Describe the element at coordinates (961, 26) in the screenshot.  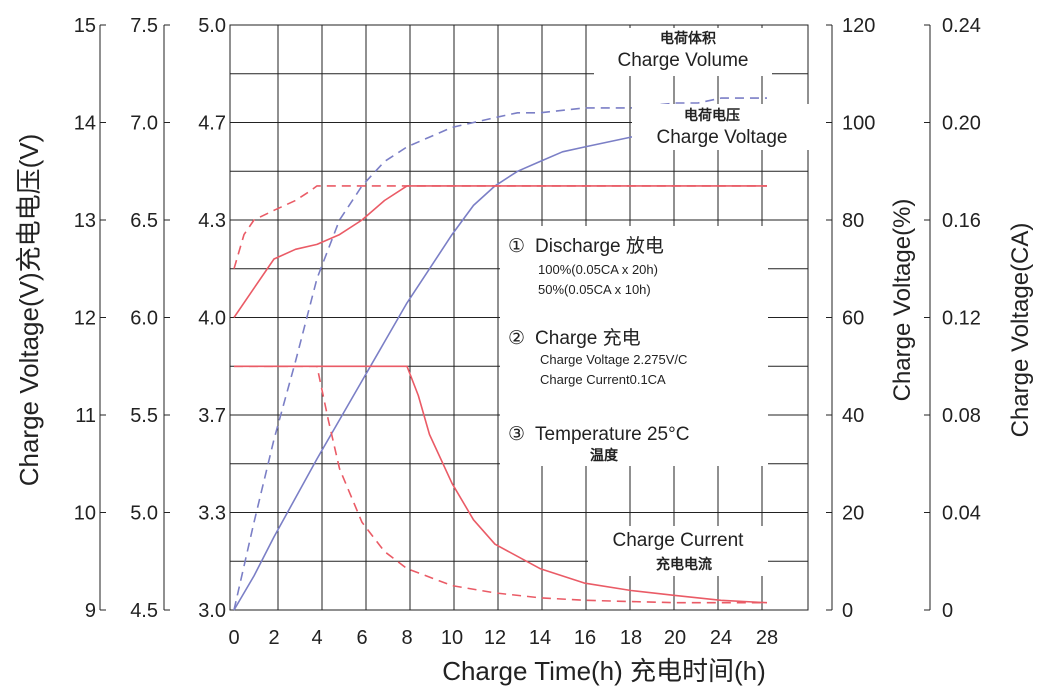
I see `right-ca-tick-label: 0.24` at that location.